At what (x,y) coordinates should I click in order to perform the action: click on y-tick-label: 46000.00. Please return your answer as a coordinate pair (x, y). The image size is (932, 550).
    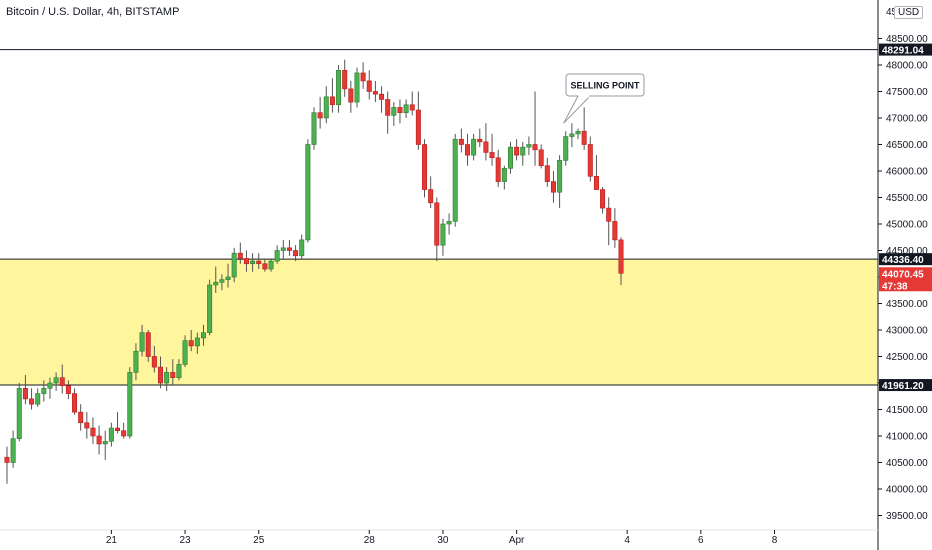
    Looking at the image, I should click on (907, 172).